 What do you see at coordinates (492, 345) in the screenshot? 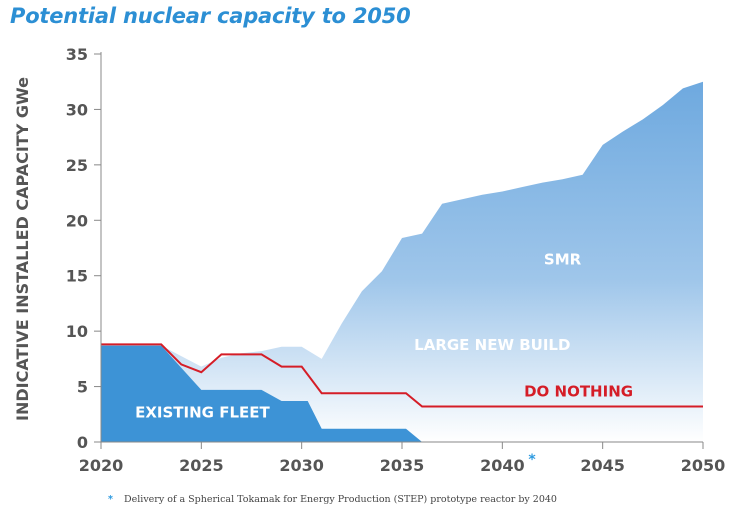
I see `area-annotation: LARGE NEW BUILD` at bounding box center [492, 345].